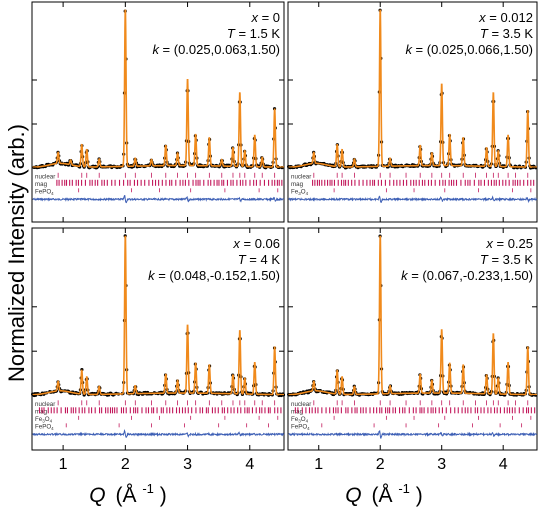 Image resolution: width=540 pixels, height=507 pixels. Describe the element at coordinates (216, 49) in the screenshot. I see `annotation-line: k = (0.025,0.063,1.50)` at that location.